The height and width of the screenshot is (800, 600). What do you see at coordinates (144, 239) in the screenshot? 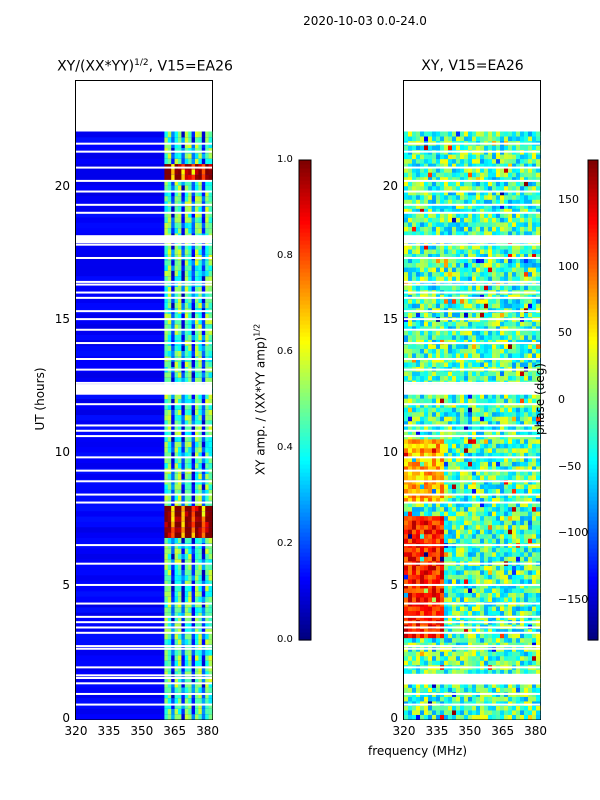
I see `left-gap-band` at bounding box center [144, 239].